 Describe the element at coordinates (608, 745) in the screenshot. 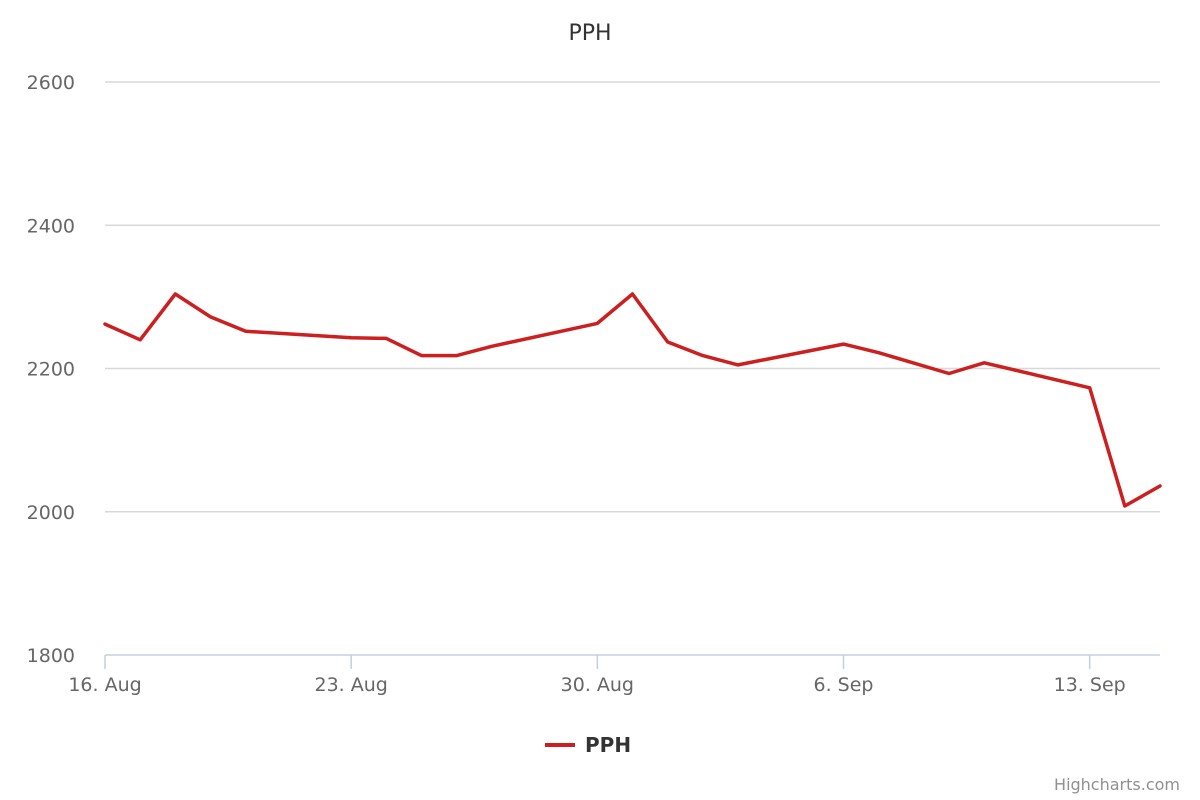

I see `legend-label-pph: PPH` at that location.